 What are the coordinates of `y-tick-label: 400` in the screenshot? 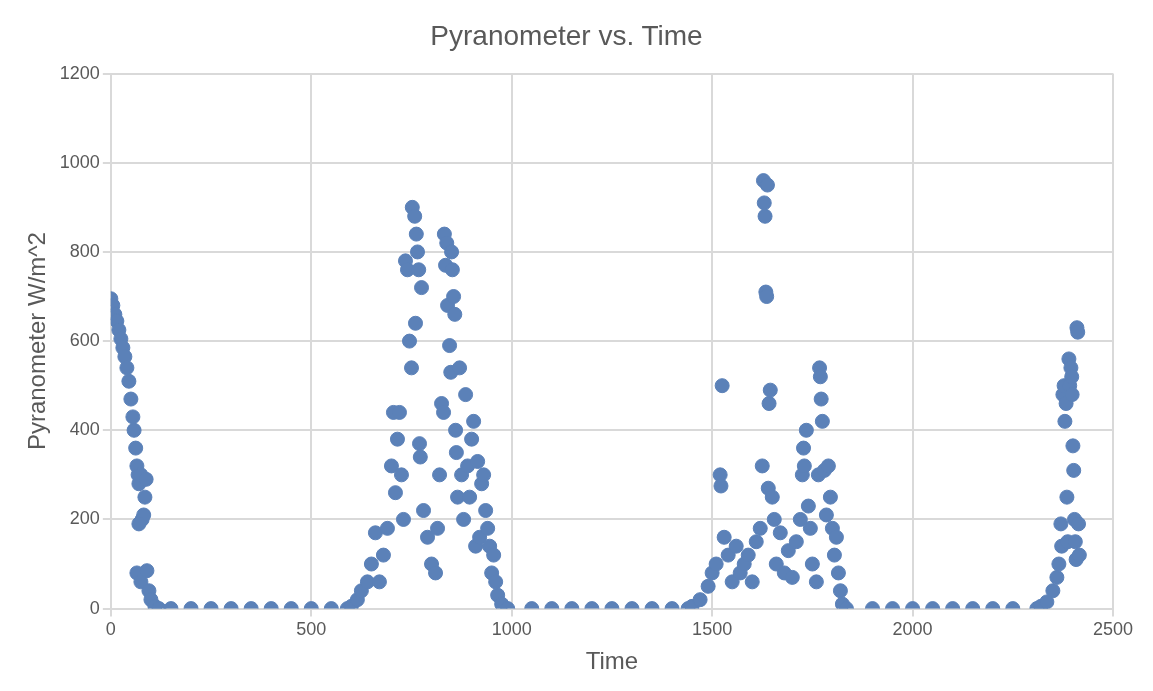 It's located at (84, 429).